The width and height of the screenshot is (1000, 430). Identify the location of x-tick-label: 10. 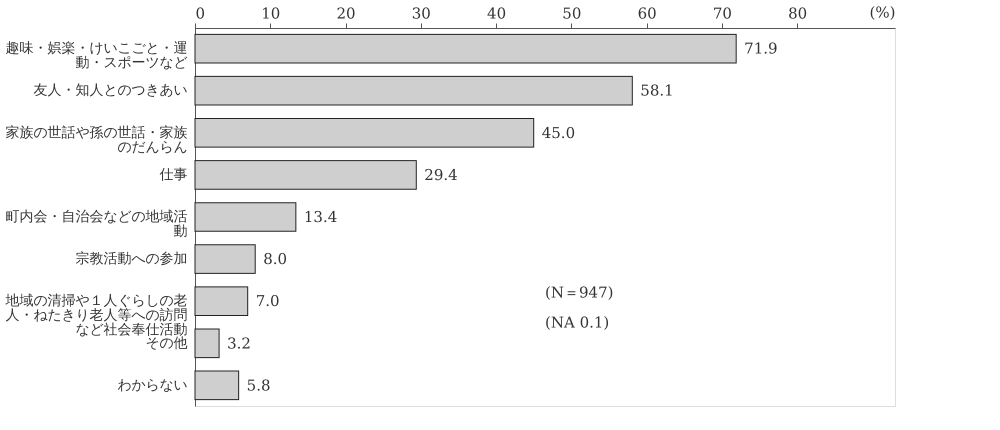
(270, 13).